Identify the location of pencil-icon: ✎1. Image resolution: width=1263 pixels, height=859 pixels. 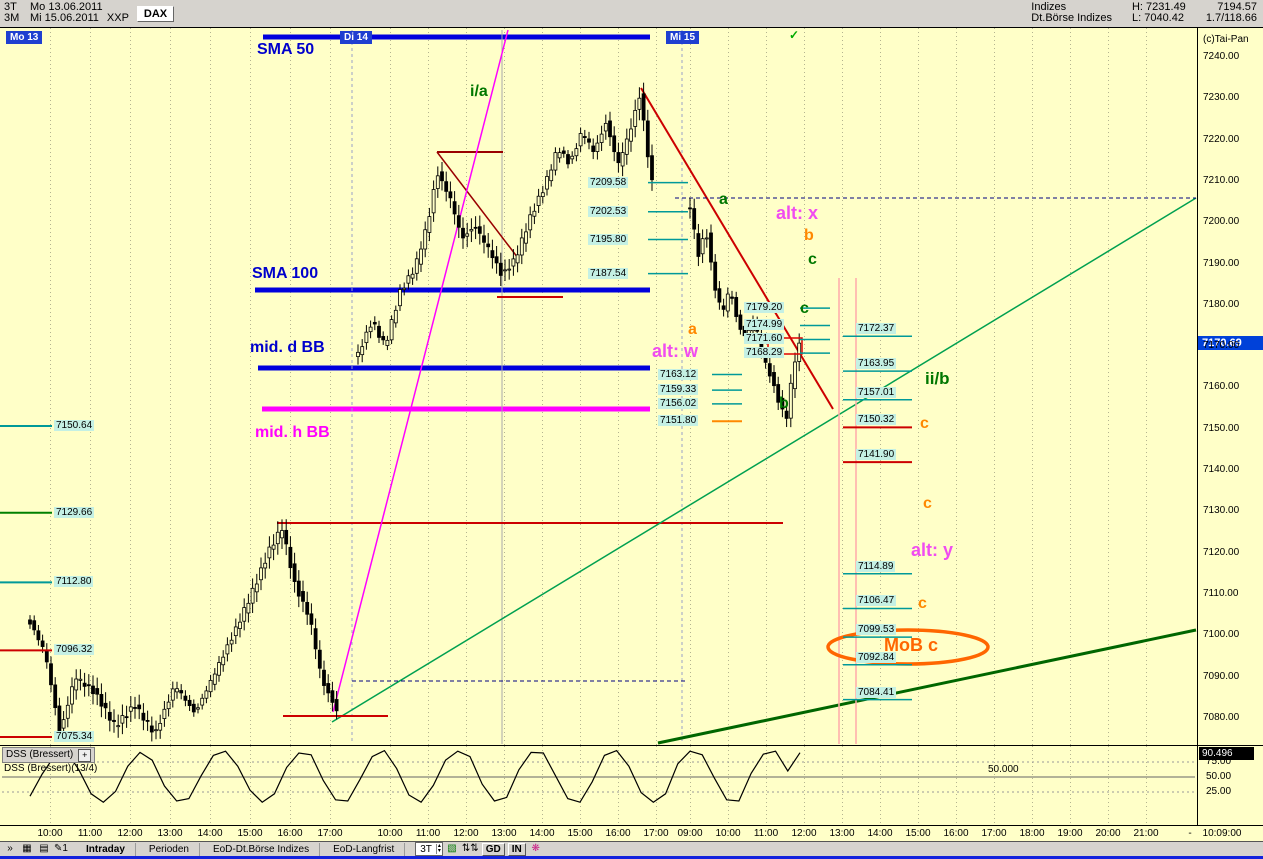
(61, 848).